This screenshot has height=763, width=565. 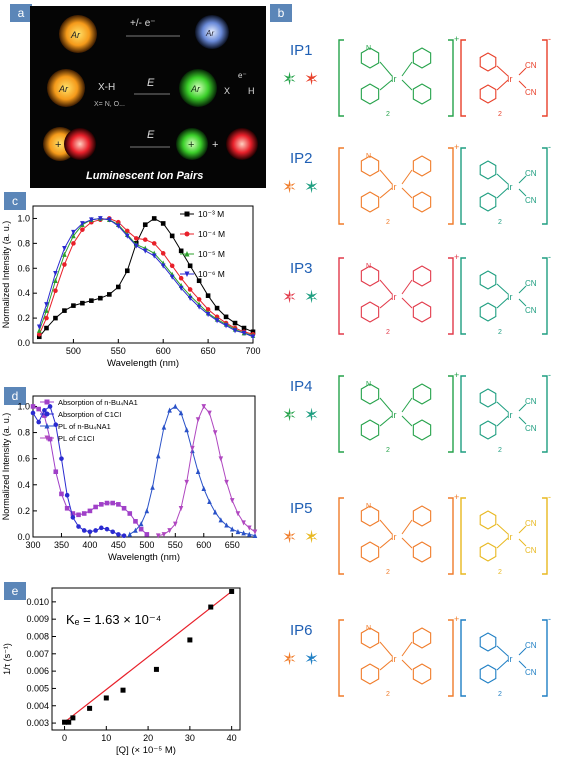 What do you see at coordinates (456, 39) in the screenshot?
I see `charge-label: +` at bounding box center [456, 39].